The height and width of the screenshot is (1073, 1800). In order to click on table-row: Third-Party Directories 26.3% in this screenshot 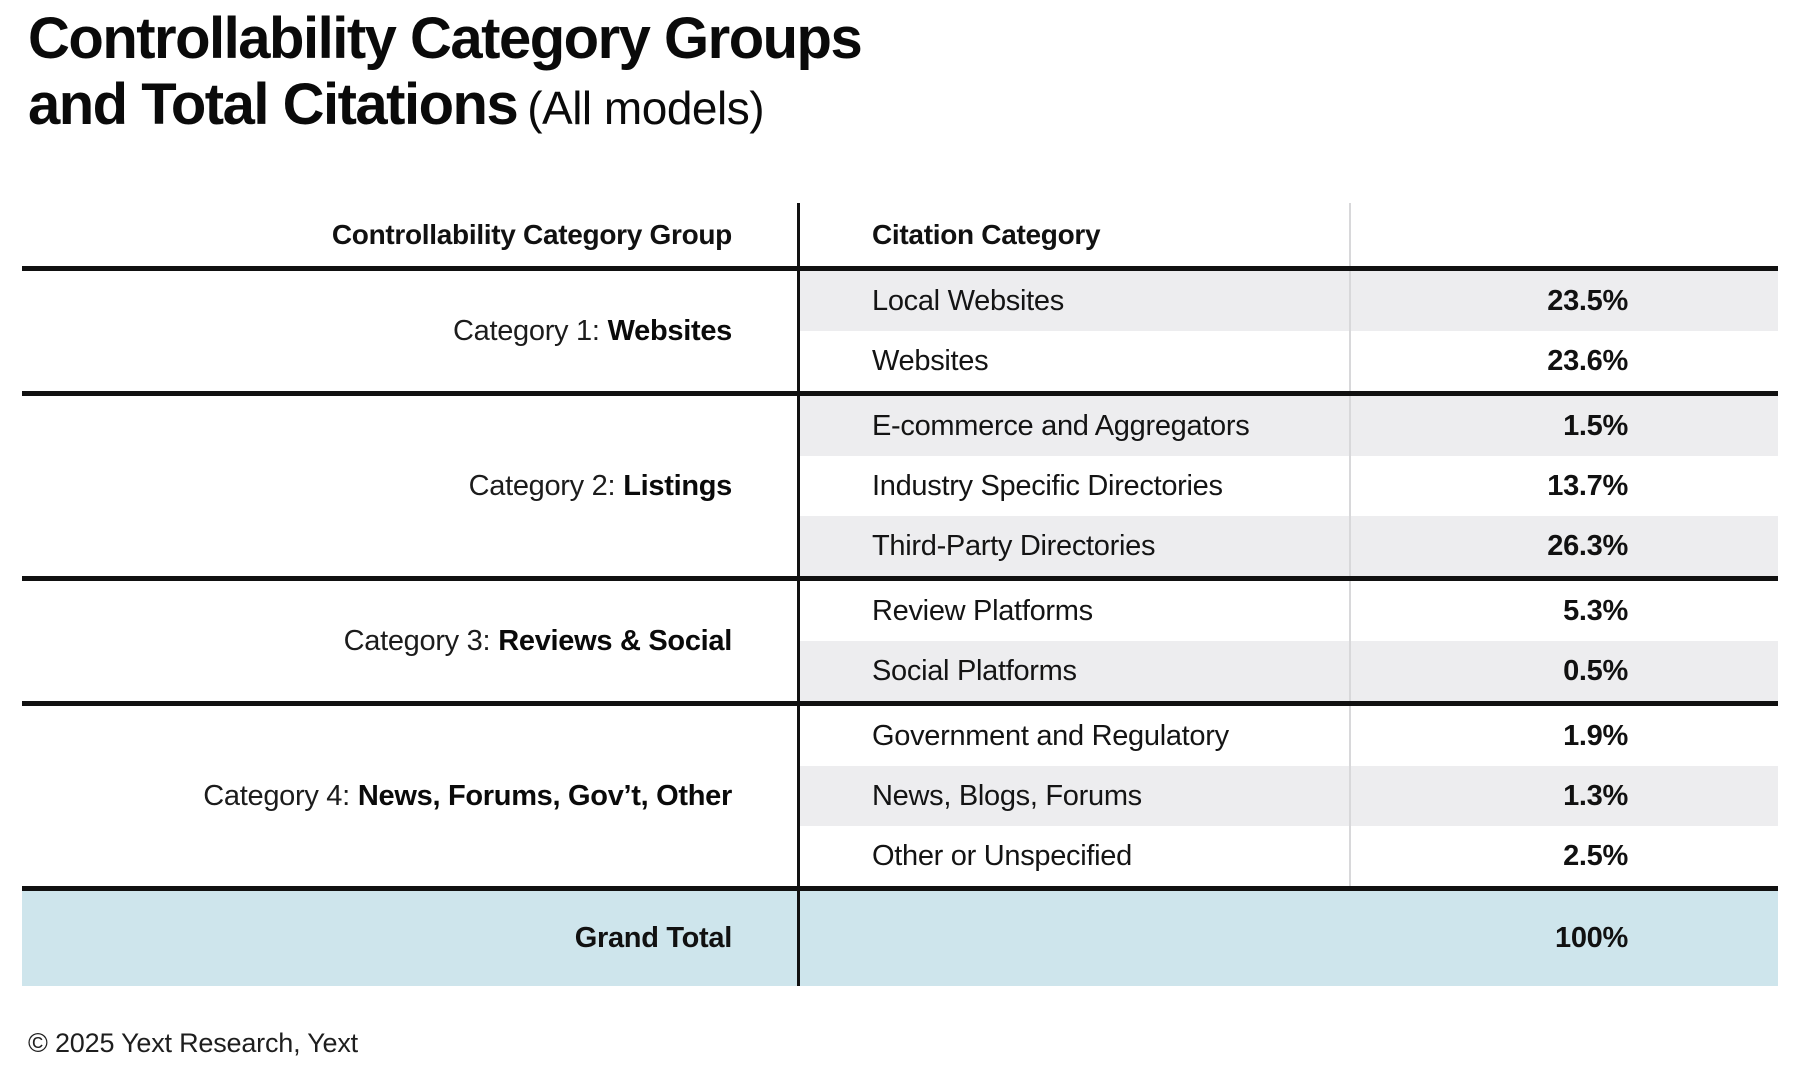, I will do `click(1289, 546)`.